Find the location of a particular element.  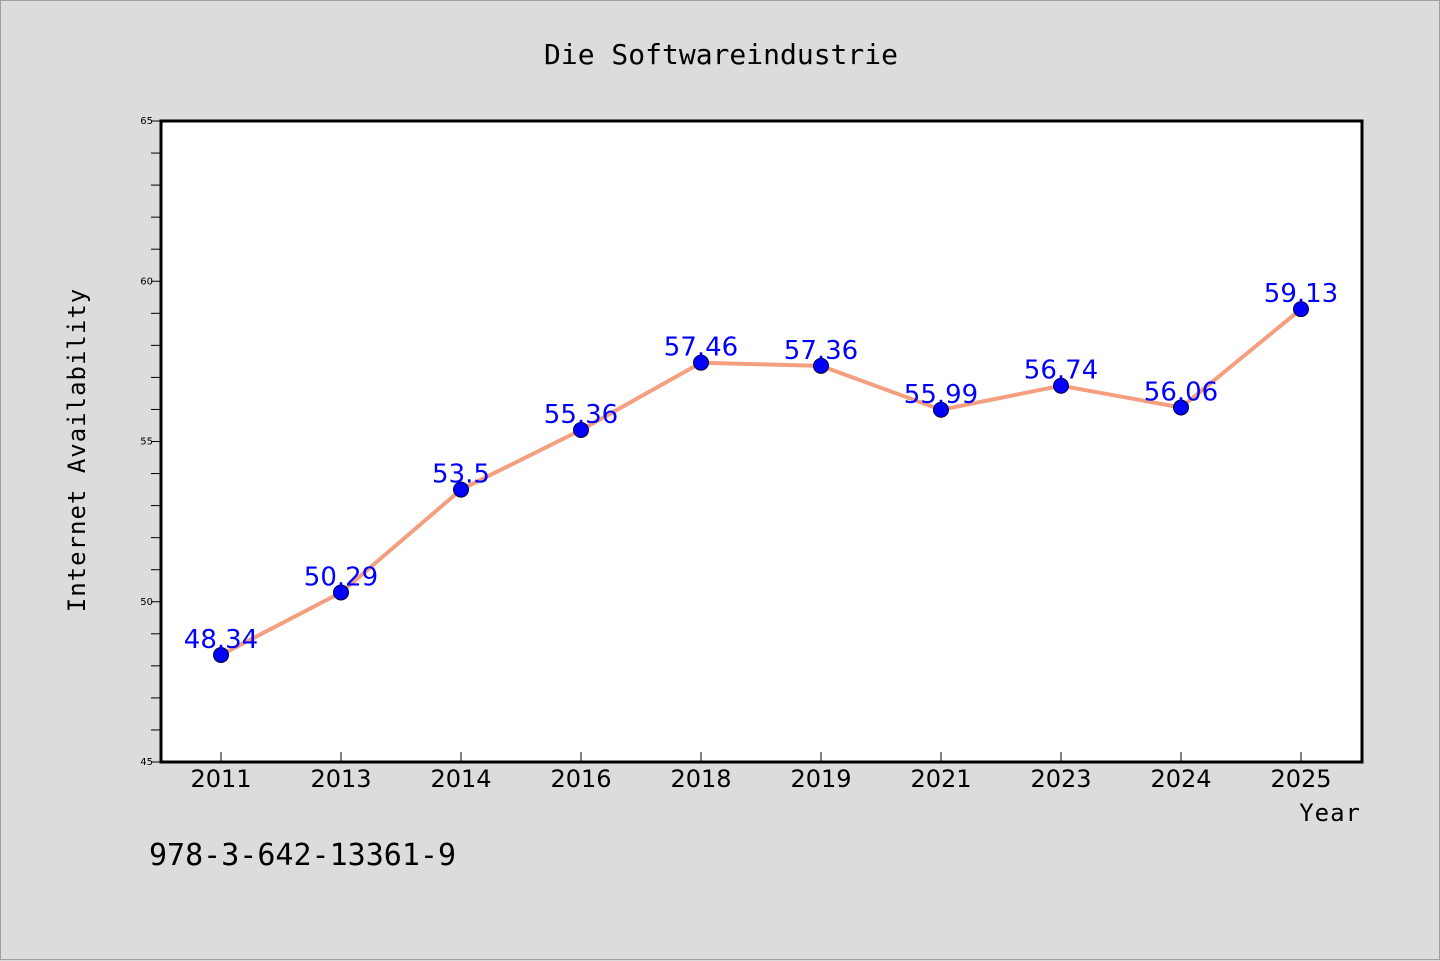

x-axis-ticks is located at coordinates (761, 757).